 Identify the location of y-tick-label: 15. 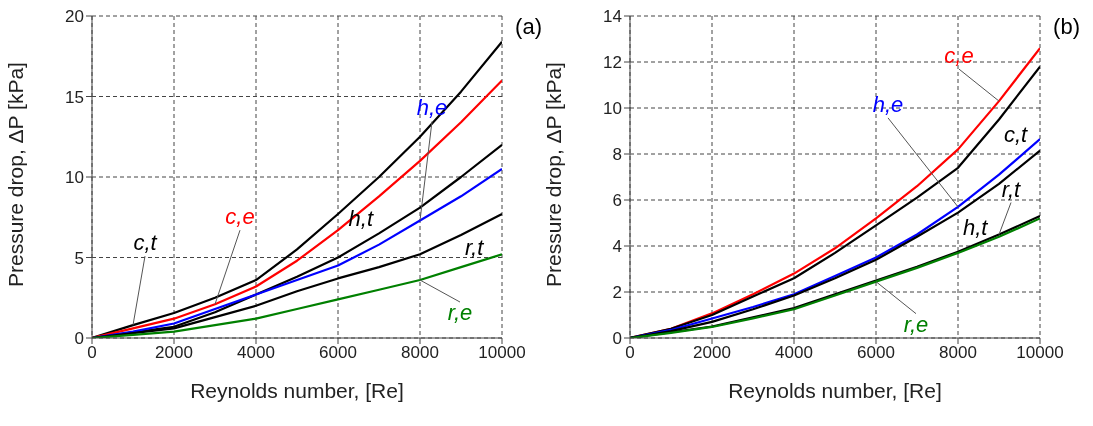
(74, 97).